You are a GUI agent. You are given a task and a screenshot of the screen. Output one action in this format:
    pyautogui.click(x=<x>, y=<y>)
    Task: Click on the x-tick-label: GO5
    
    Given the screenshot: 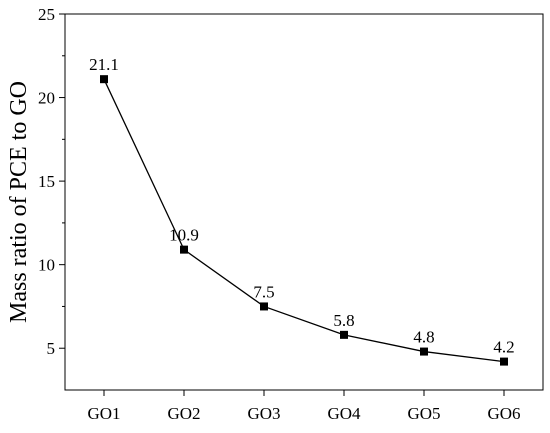 What is the action you would take?
    pyautogui.click(x=423, y=413)
    